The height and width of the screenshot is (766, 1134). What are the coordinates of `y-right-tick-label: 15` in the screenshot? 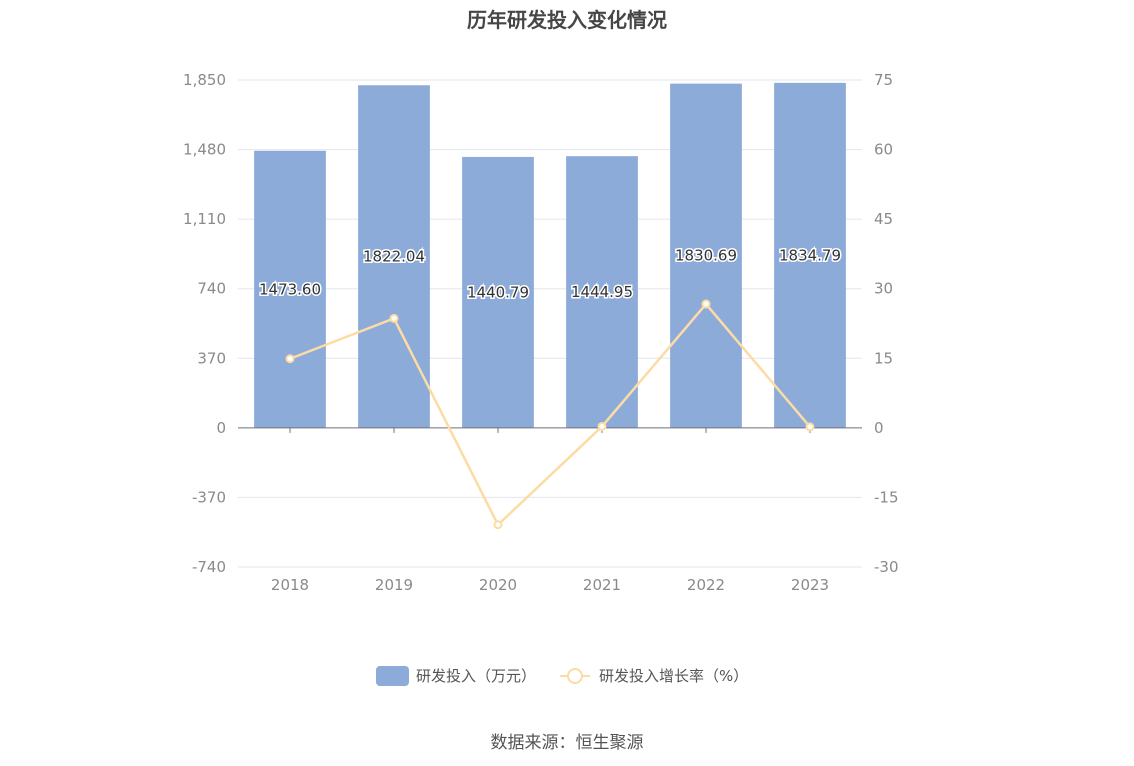 It's located at (883, 358).